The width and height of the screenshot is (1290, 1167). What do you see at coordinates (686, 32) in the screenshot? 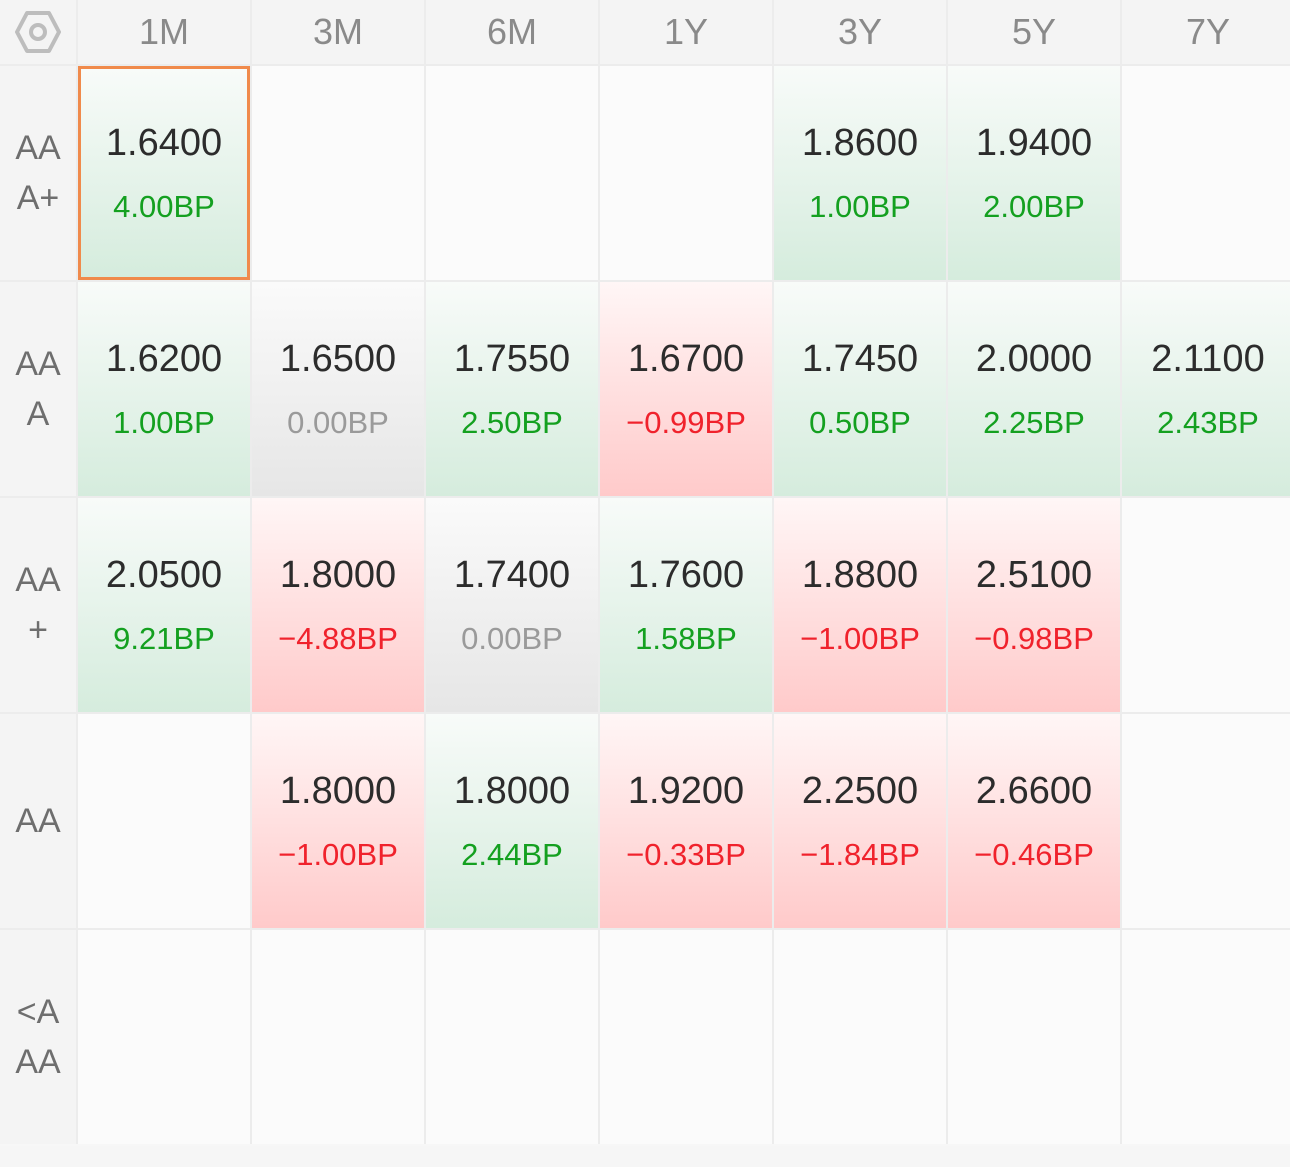
I see `column-header-1y: 1Y` at bounding box center [686, 32].